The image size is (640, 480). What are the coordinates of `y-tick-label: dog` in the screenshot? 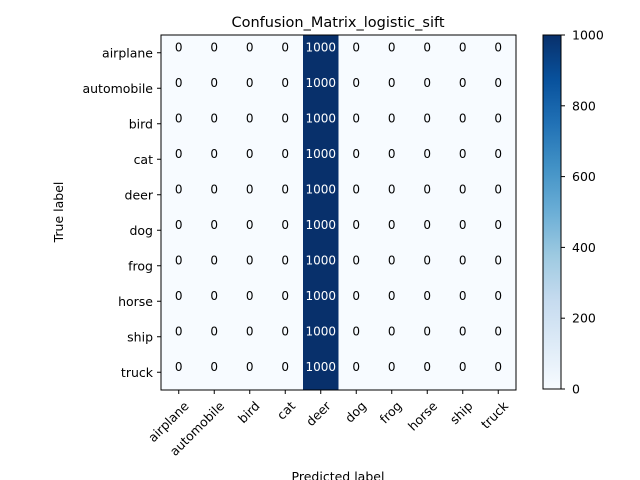 It's located at (141, 230).